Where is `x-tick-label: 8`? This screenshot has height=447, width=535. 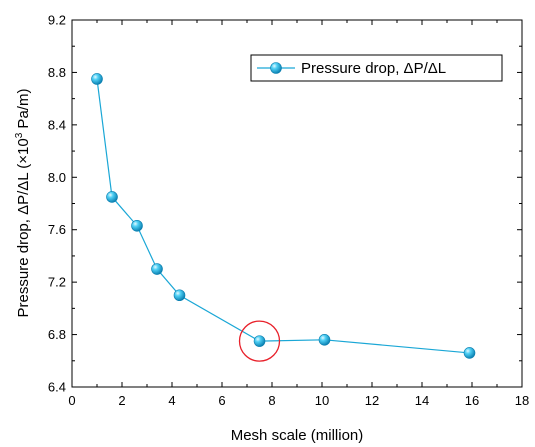
x-tick-label: 8 is located at coordinates (271, 400).